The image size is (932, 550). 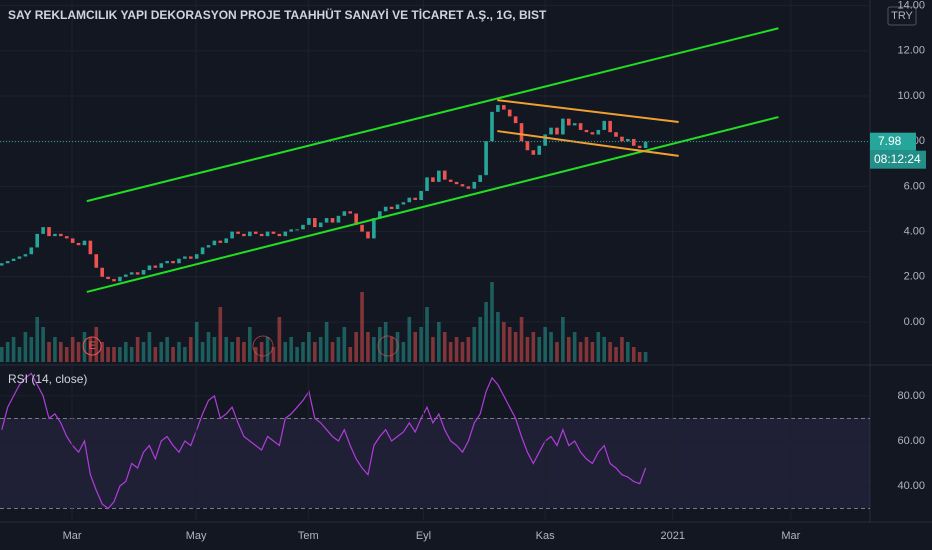 What do you see at coordinates (890, 141) in the screenshot?
I see `last-price-label: 7.98` at bounding box center [890, 141].